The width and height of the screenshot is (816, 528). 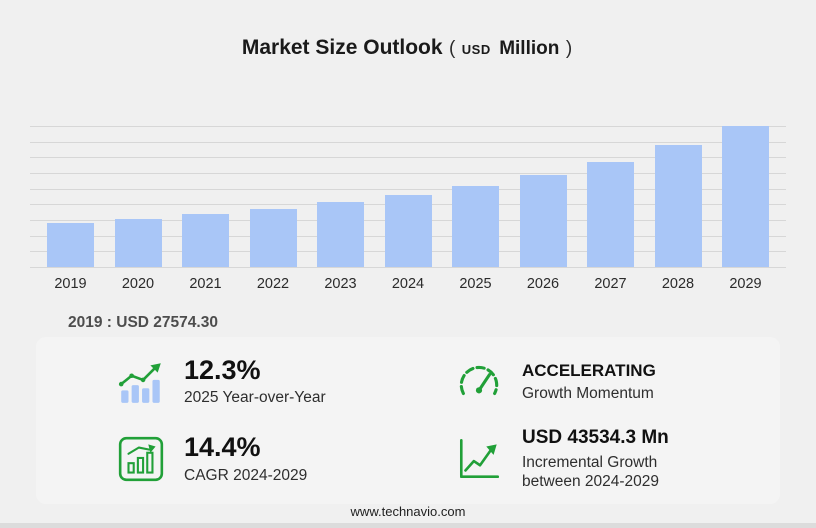 What do you see at coordinates (678, 284) in the screenshot?
I see `x-tick-2028: 2028` at bounding box center [678, 284].